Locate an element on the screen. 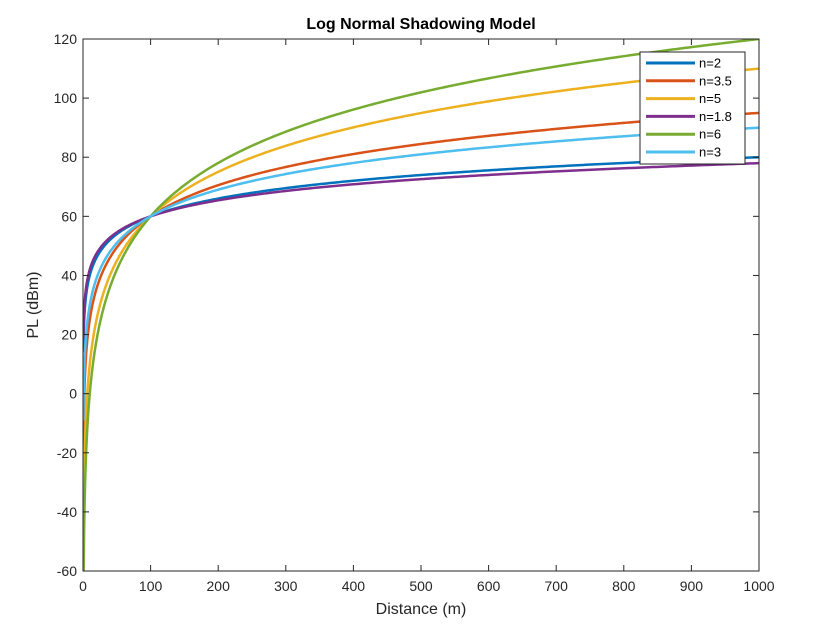 This screenshot has width=823, height=629. y-tick-label: 100 is located at coordinates (66, 98).